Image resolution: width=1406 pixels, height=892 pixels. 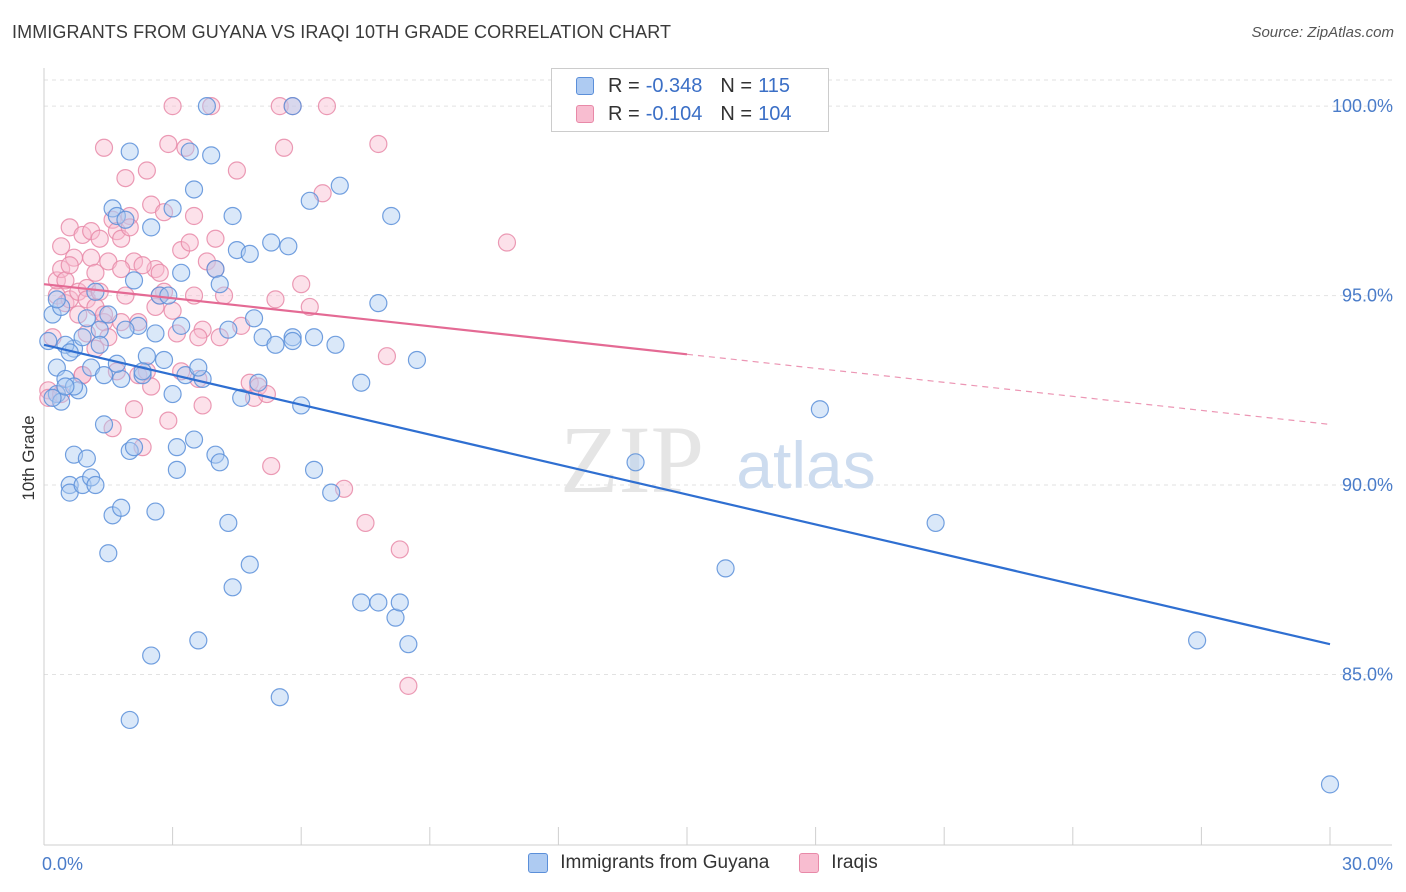 What do you see at coordinates (1322, 32) in the screenshot?
I see `source-label: Source: ZipAtlas.com` at bounding box center [1322, 32].